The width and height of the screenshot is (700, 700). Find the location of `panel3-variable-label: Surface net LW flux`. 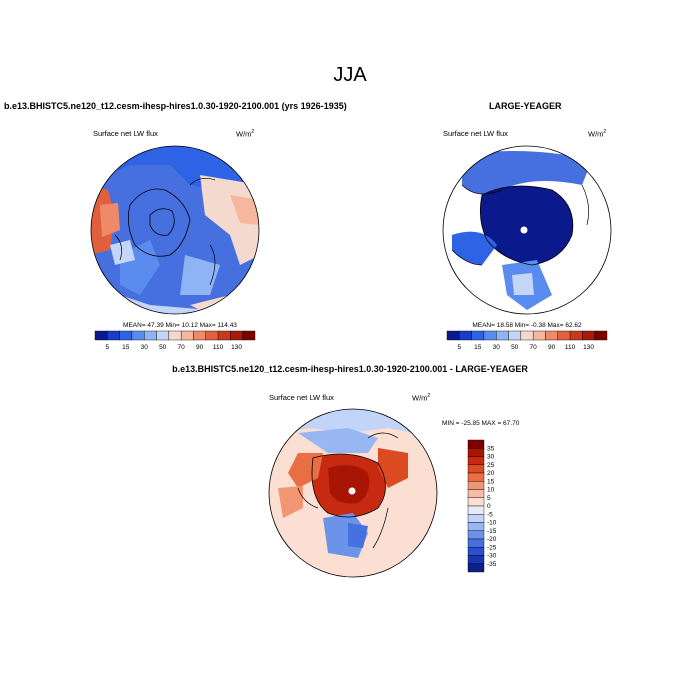

panel3-variable-label: Surface net LW flux is located at coordinates (301, 397).